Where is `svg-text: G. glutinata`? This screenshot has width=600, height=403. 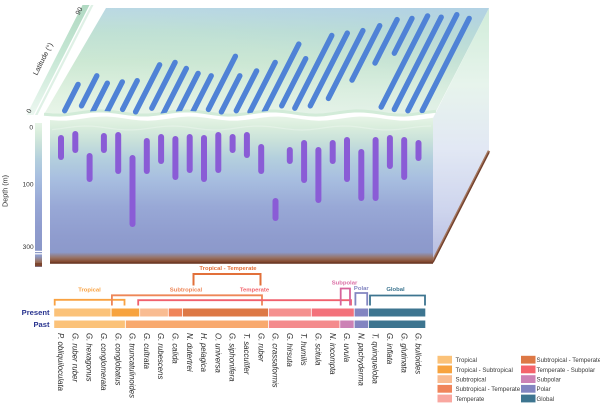 svg-text: G. glutinata is located at coordinates (403, 353).